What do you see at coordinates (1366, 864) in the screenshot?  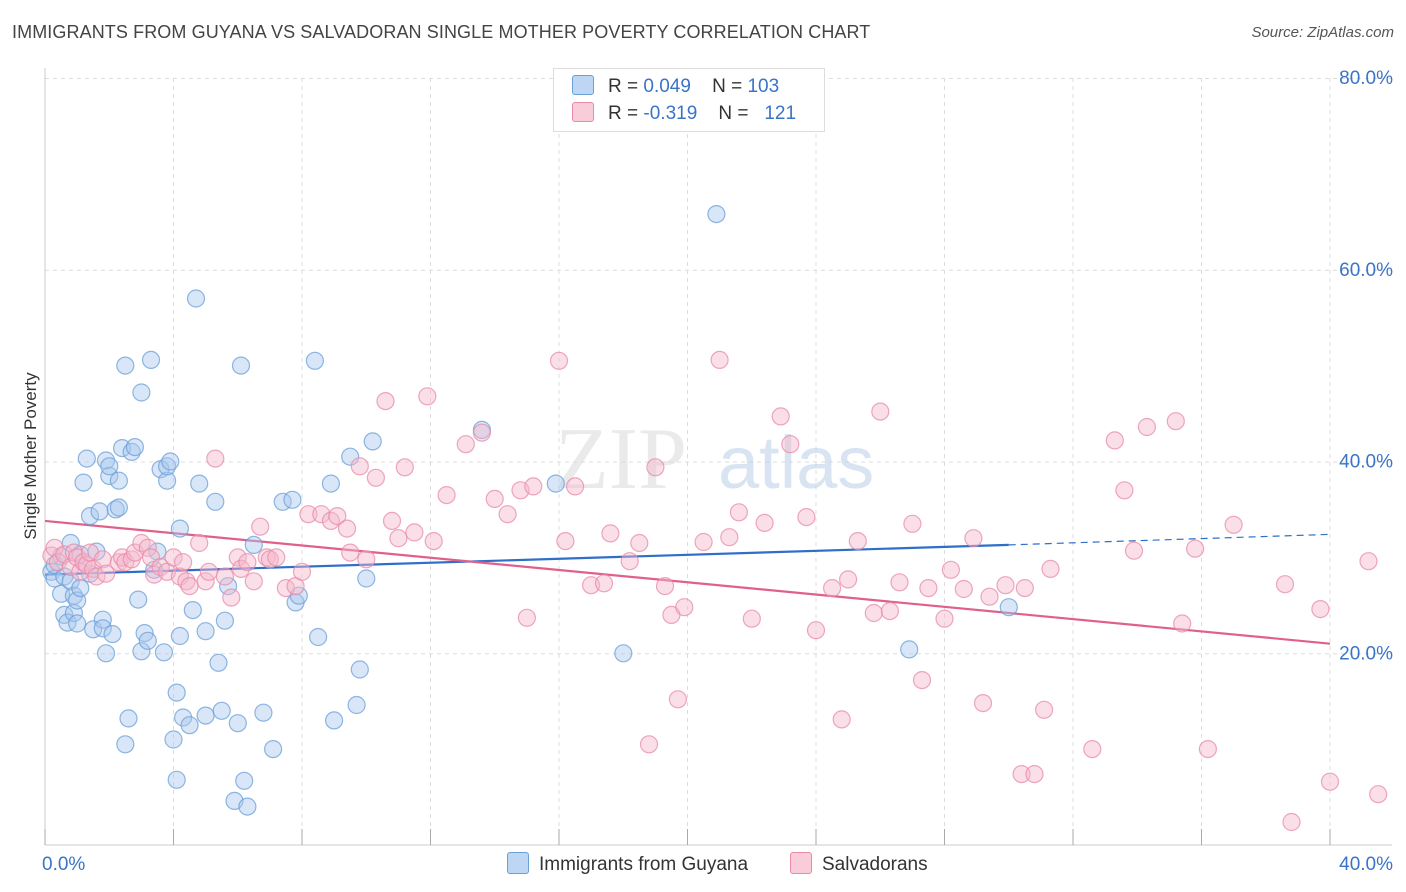 I see `x-tick-label: 40.0%` at bounding box center [1366, 864].